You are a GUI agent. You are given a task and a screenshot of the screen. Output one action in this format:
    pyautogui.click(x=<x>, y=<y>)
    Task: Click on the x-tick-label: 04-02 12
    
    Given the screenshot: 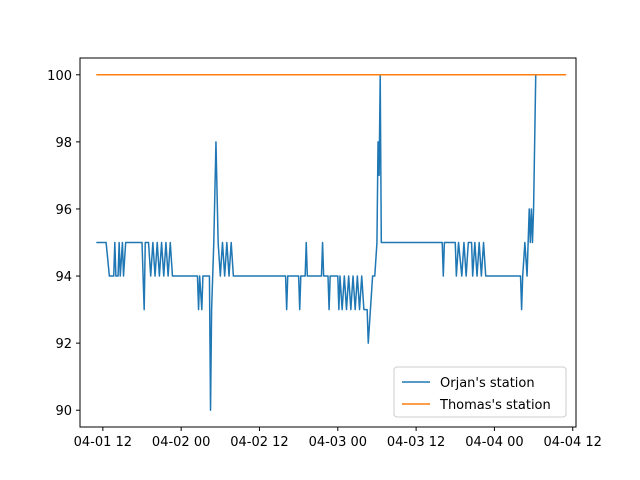 What is the action you would take?
    pyautogui.click(x=259, y=442)
    